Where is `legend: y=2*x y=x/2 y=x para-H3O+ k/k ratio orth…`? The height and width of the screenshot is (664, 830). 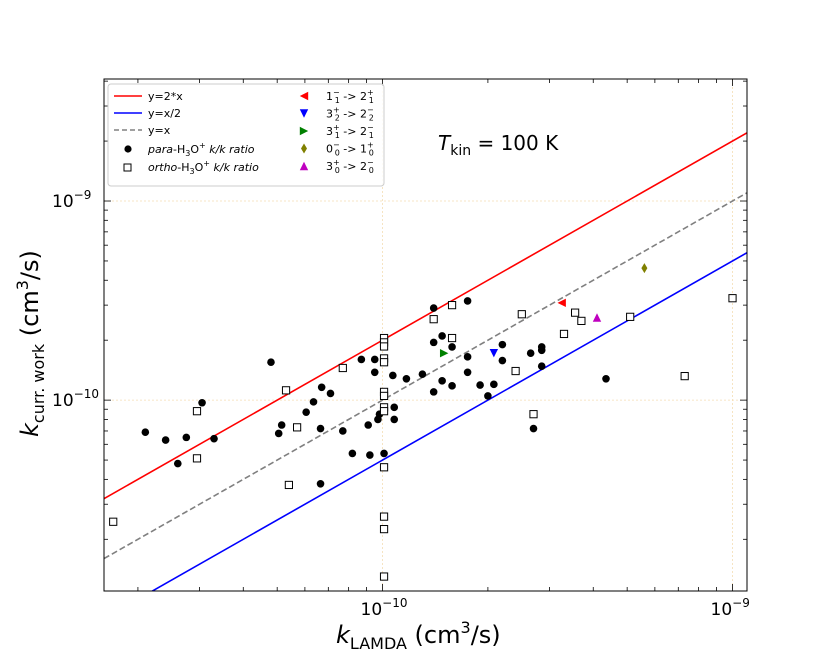 legend: y=2*x y=x/2 y=x para-H3O+ k/k ratio orth… is located at coordinates (246, 135).